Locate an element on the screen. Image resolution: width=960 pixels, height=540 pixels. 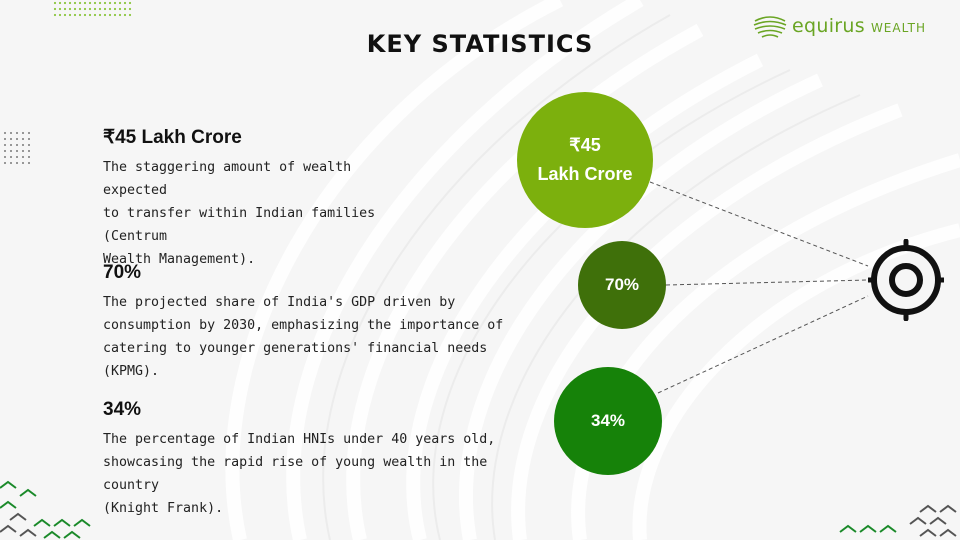
chevron-pattern-bottom-left is located at coordinates (45, 509).